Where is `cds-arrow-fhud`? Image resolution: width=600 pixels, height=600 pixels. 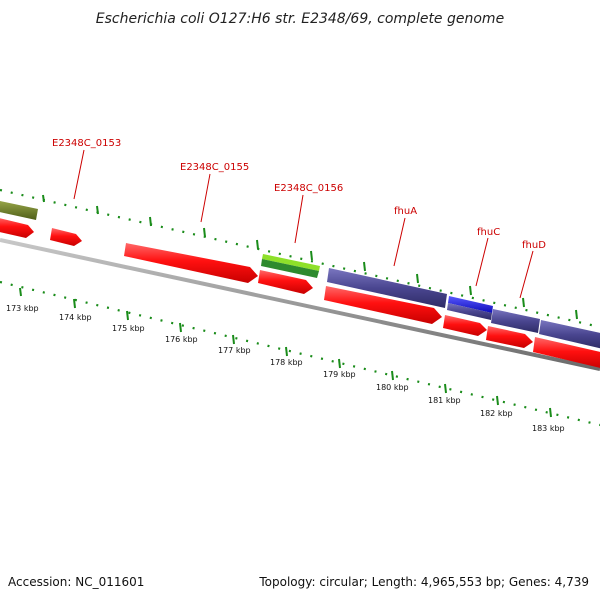
cds-arrow-fhud is located at coordinates (509, 337).